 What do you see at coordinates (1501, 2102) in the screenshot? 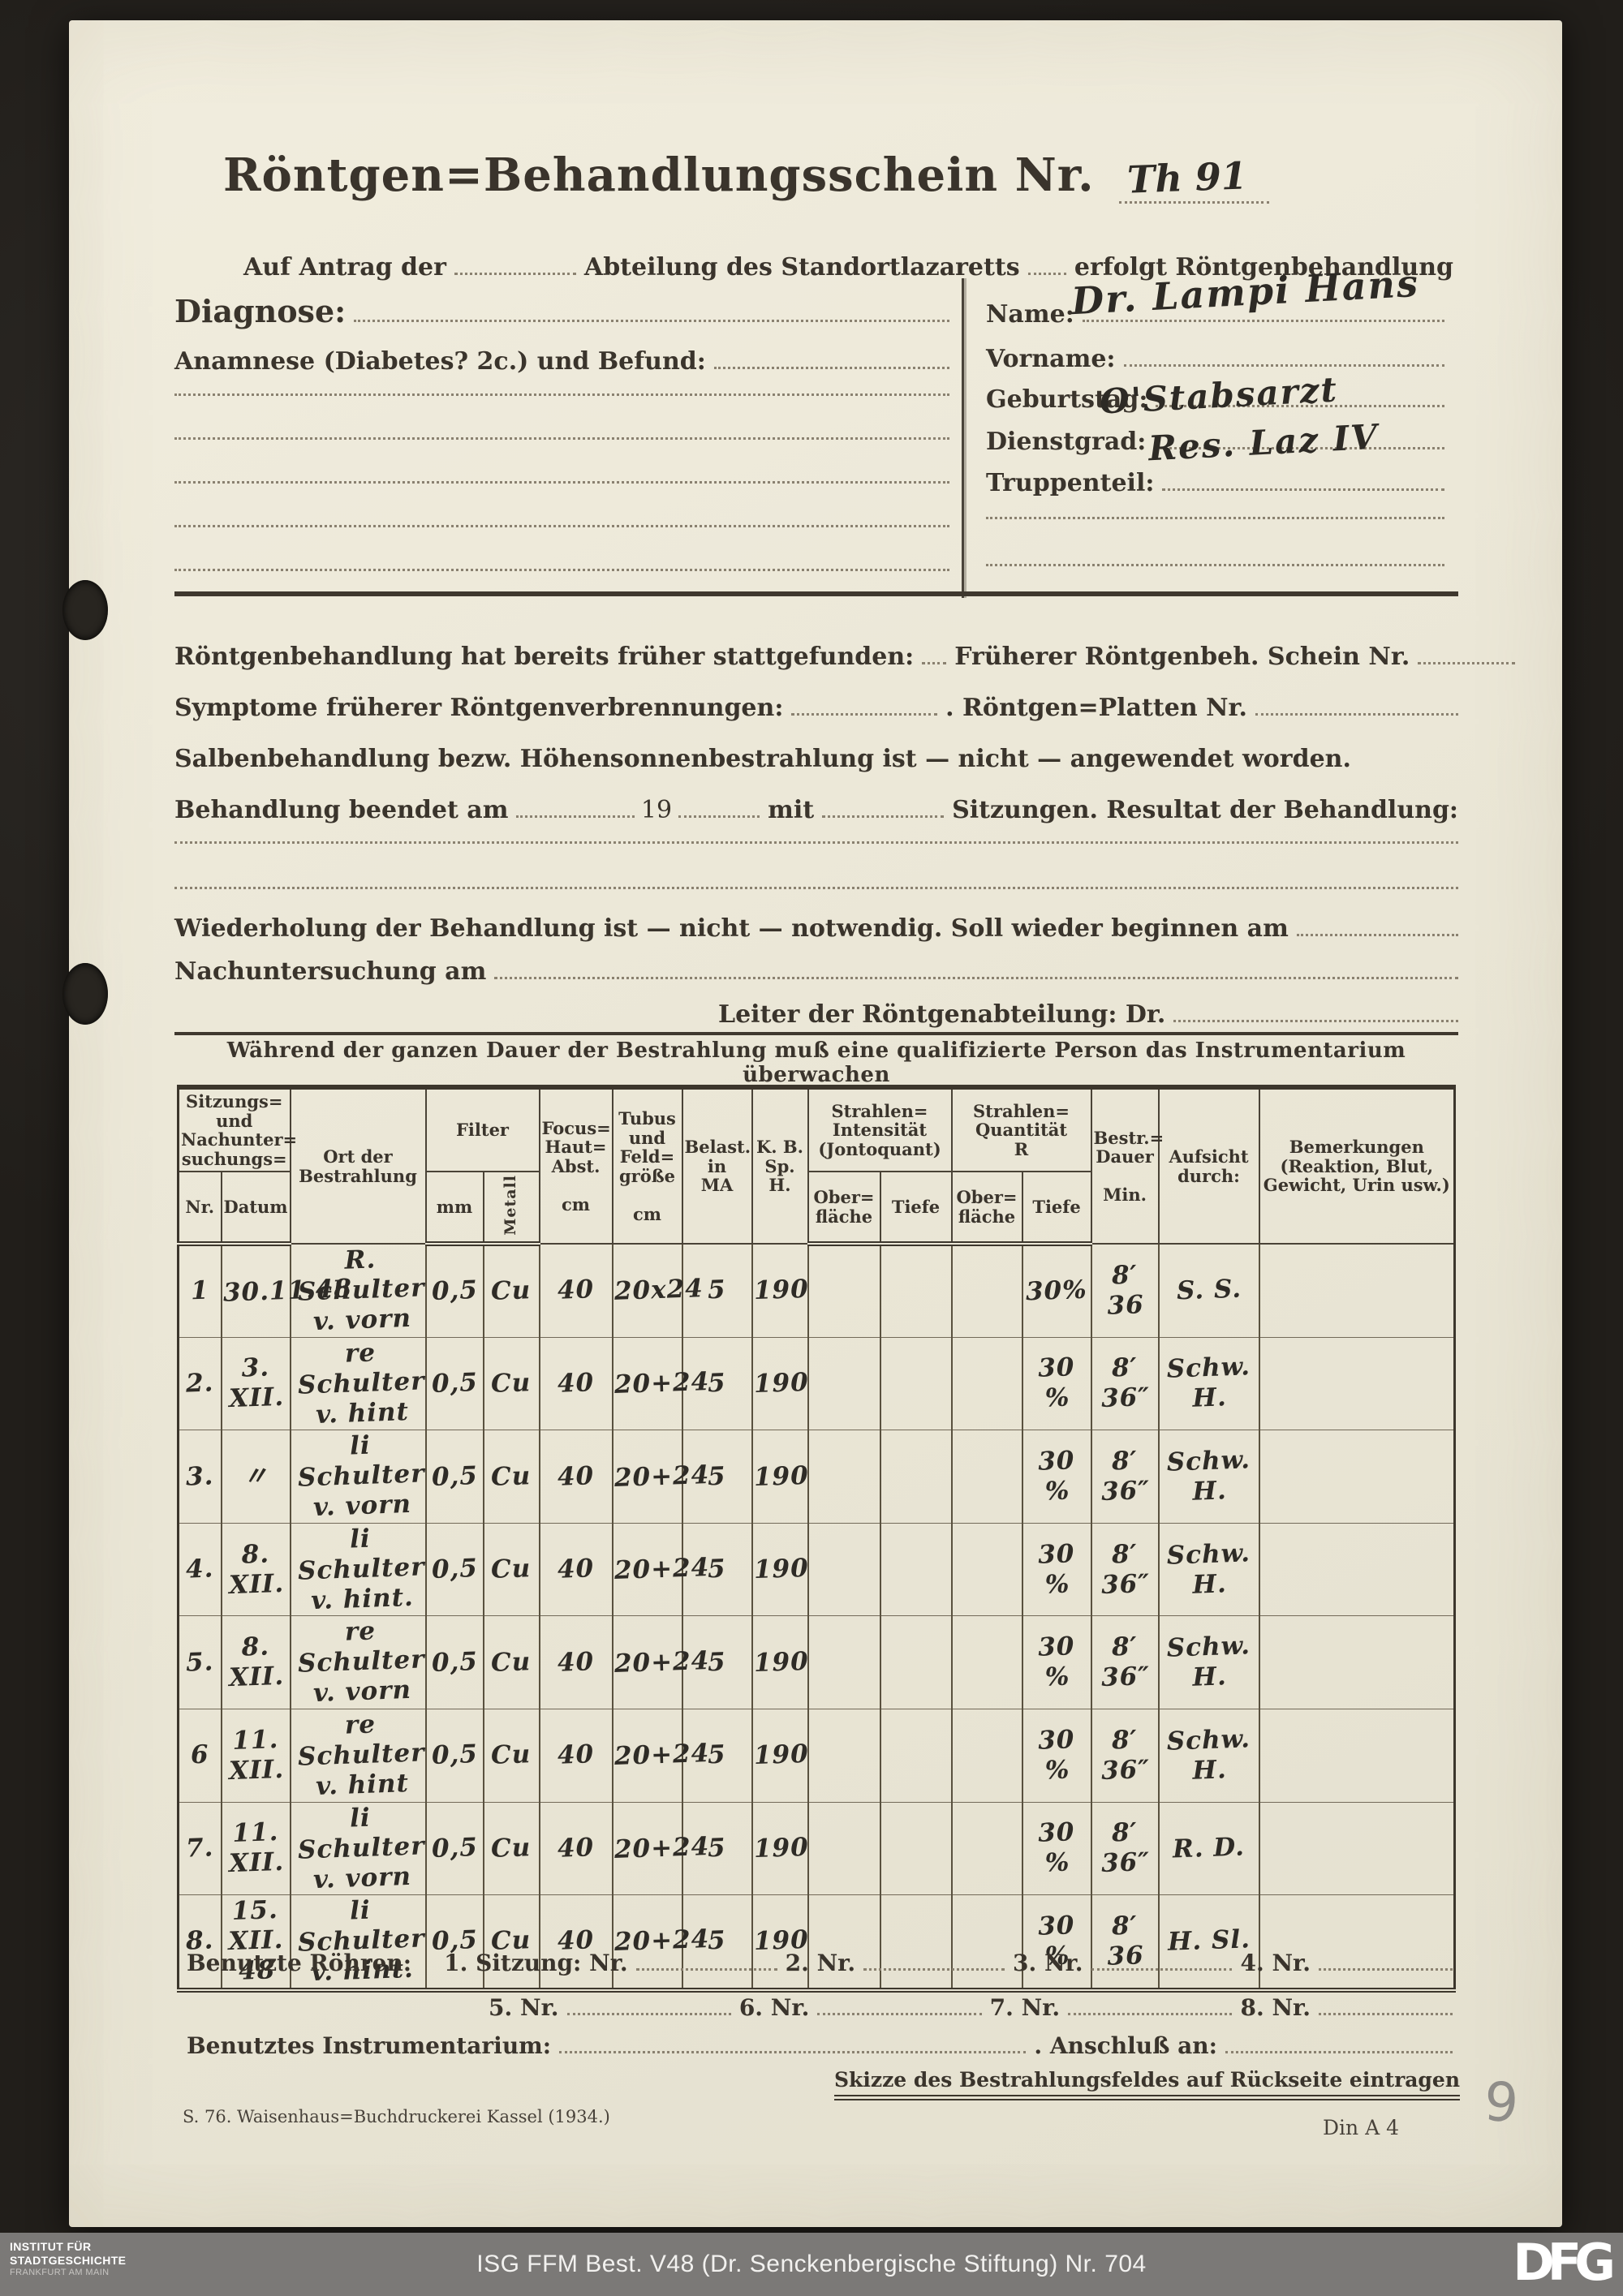
I see `pencil-page-number-handwriting: 9` at bounding box center [1501, 2102].